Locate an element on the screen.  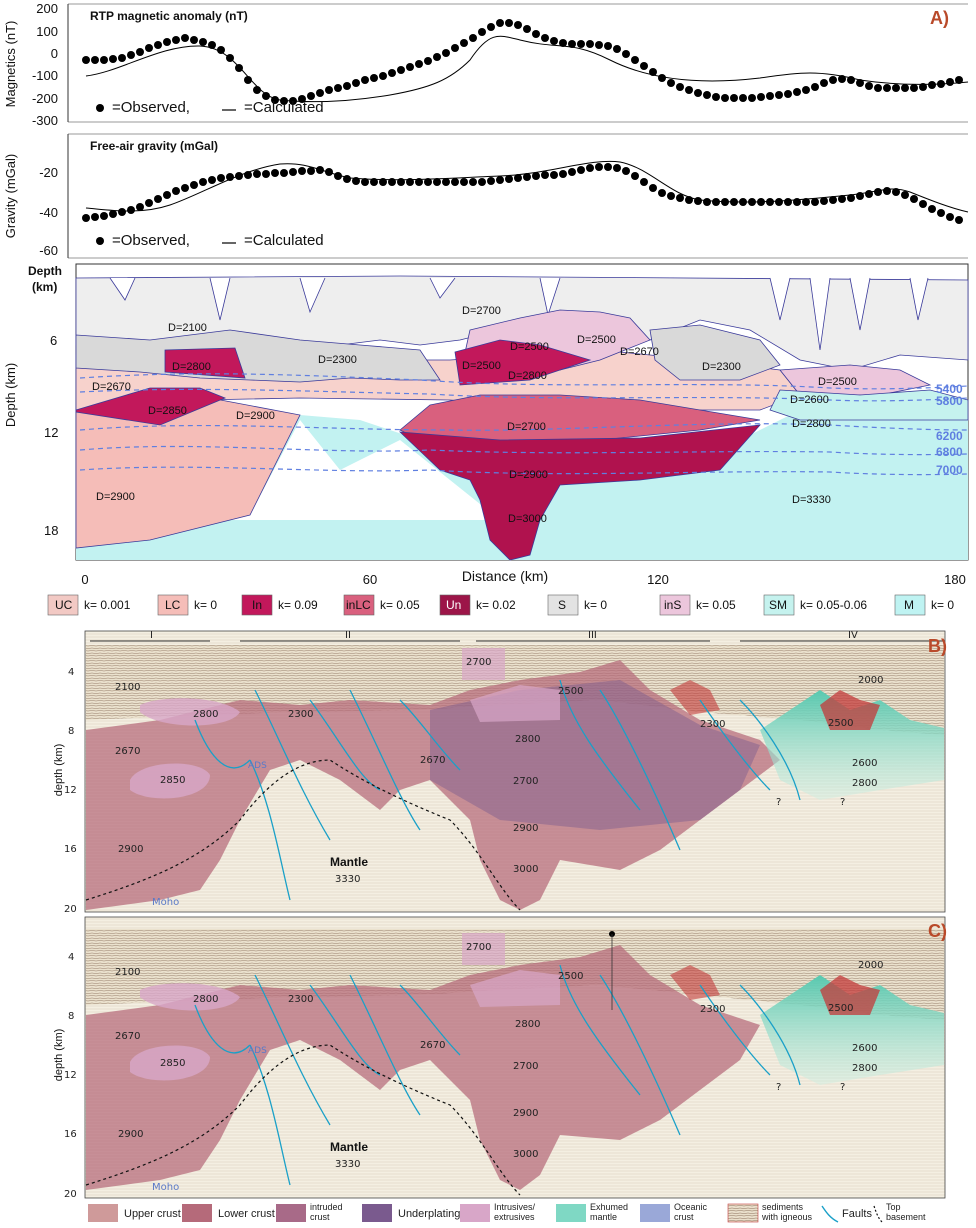
c-label-2900a: 2900 is located at coordinates (130, 1134).